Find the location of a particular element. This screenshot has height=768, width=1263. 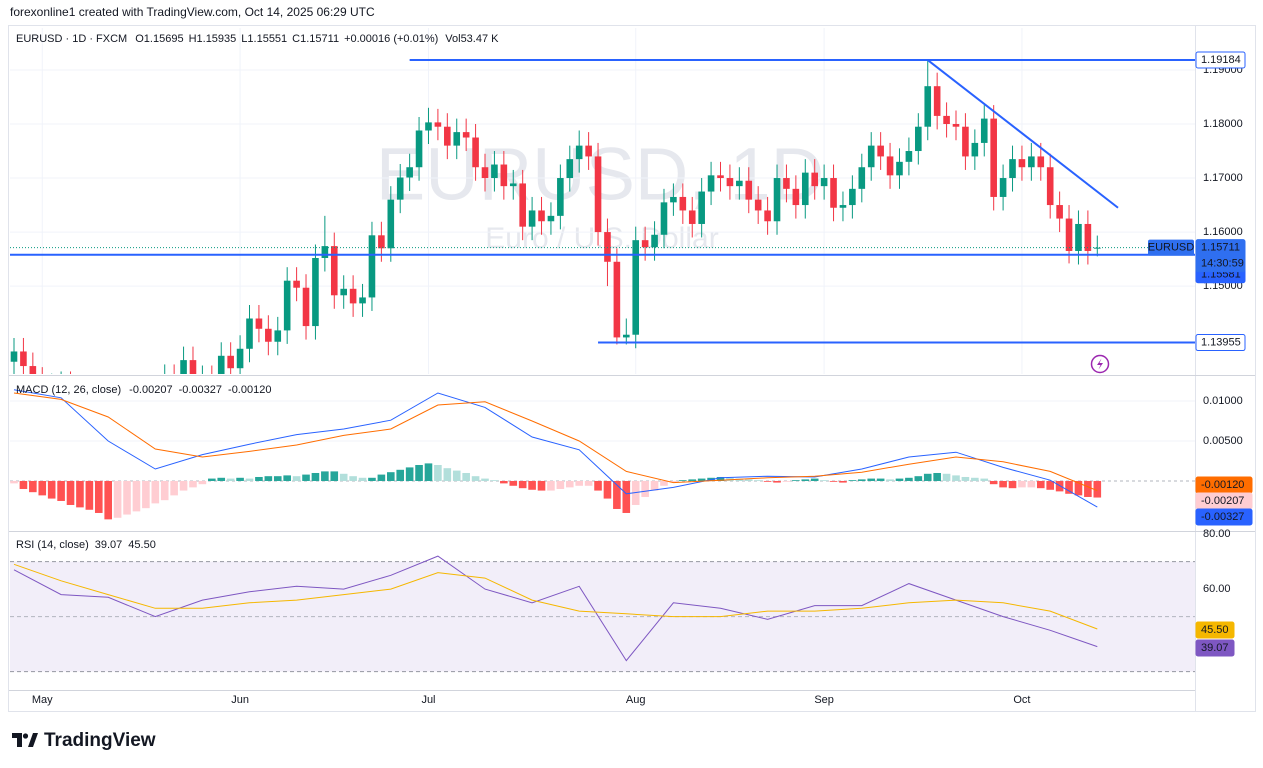

y-tick-label: 1.17000 is located at coordinates (1223, 178).